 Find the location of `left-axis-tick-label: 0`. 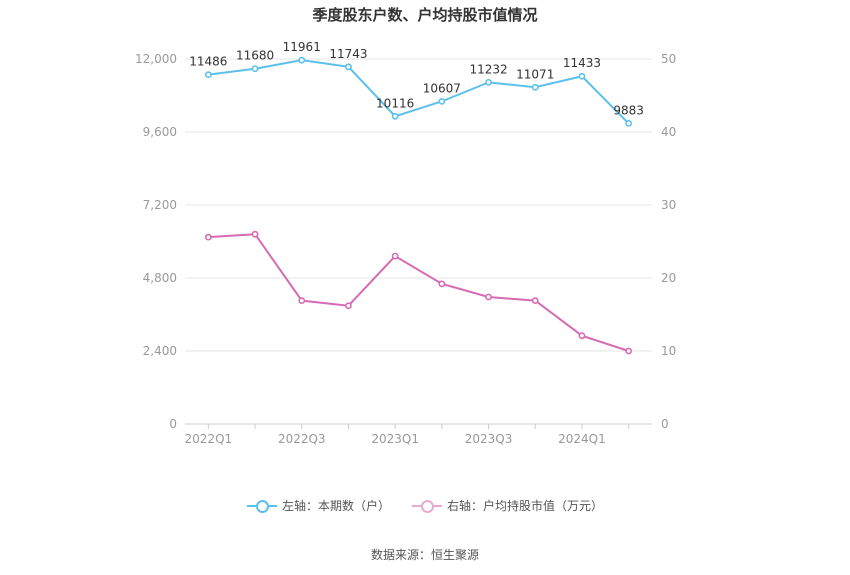

left-axis-tick-label: 0 is located at coordinates (173, 424).